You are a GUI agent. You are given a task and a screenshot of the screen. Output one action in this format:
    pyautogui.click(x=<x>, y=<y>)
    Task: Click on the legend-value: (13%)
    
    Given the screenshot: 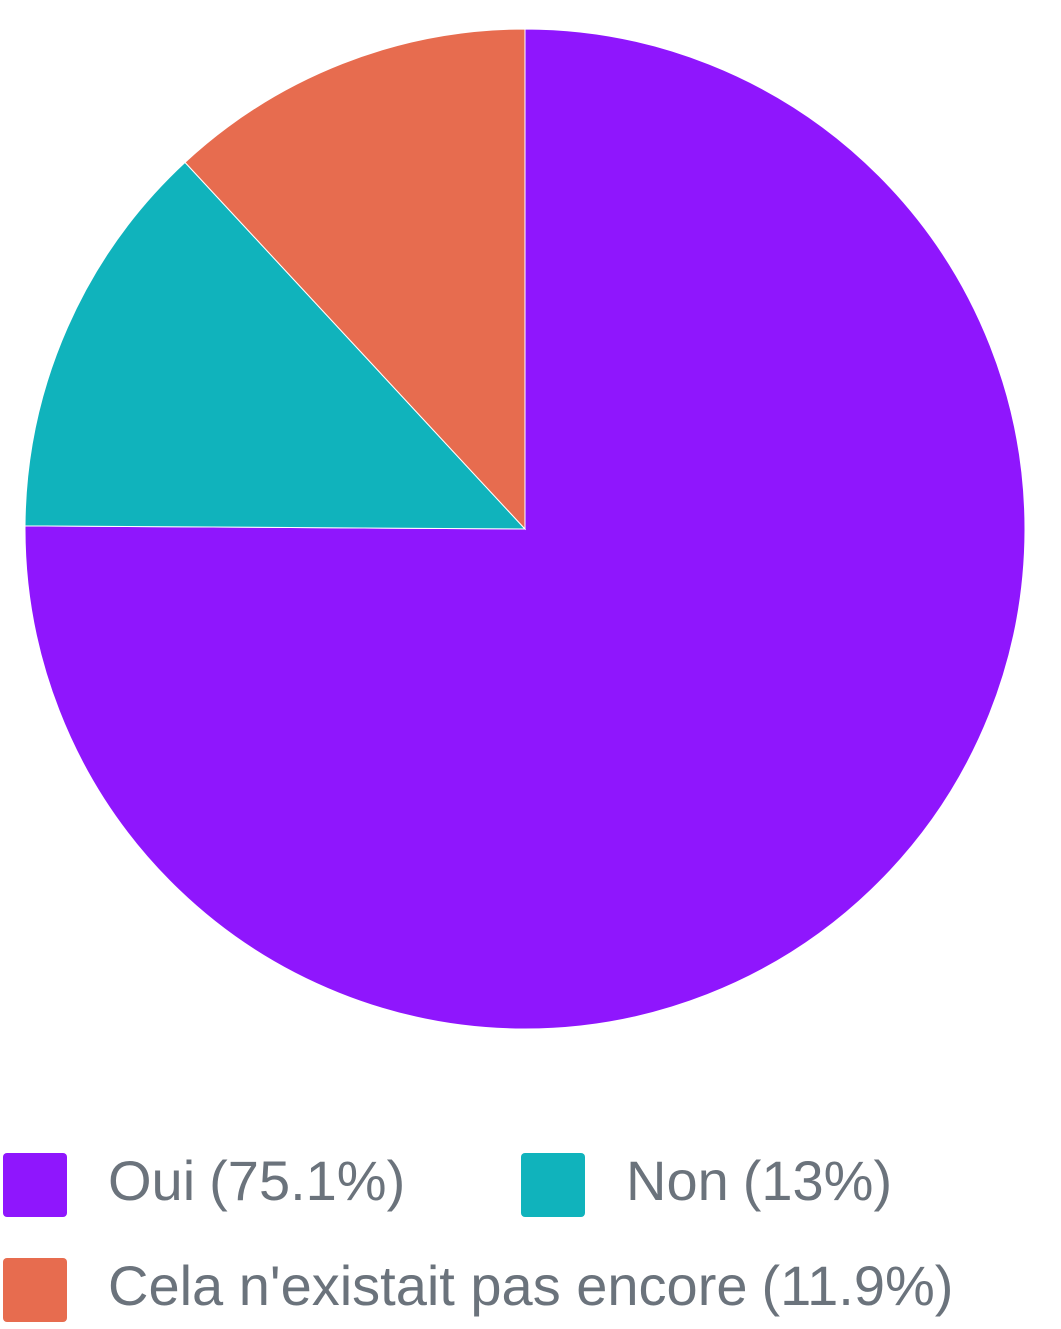 What is the action you would take?
    pyautogui.click(x=817, y=1180)
    